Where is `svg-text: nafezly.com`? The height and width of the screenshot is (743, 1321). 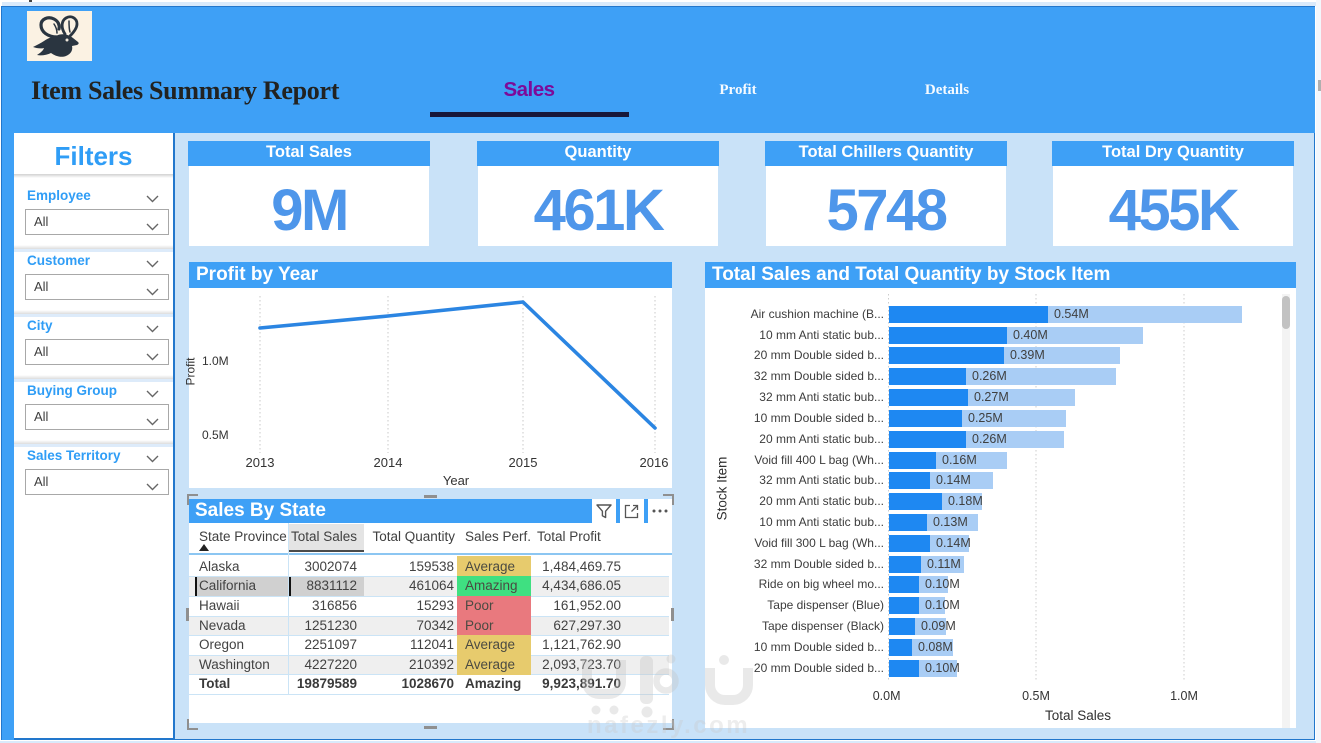 svg-text: nafezly.com is located at coordinates (668, 725).